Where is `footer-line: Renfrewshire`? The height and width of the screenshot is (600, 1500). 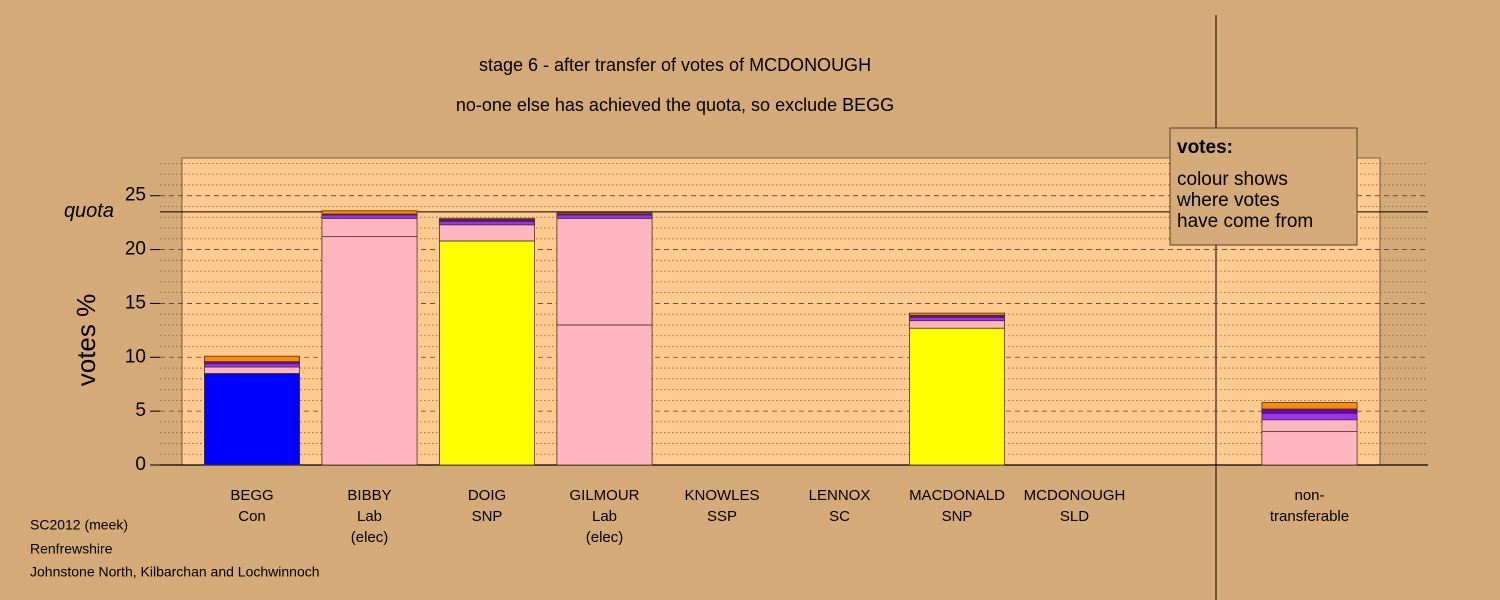 footer-line: Renfrewshire is located at coordinates (71, 549).